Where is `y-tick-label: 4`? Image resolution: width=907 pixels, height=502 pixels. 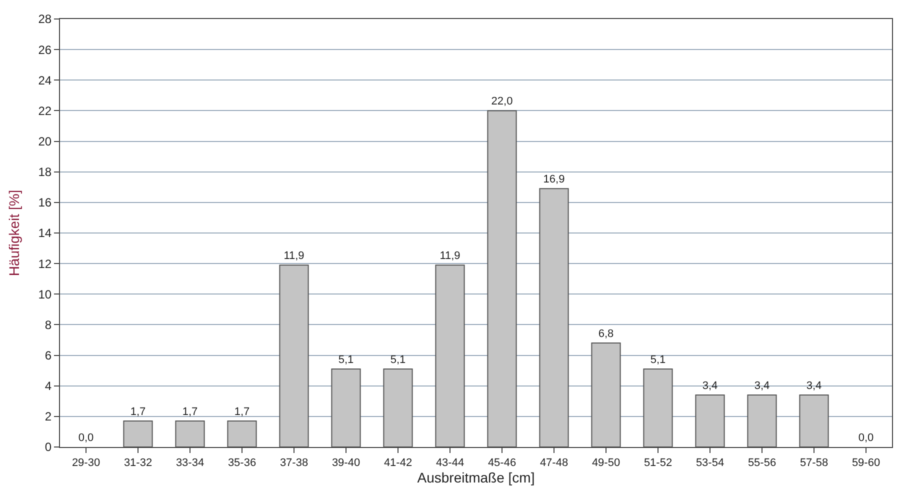 y-tick-label: 4 is located at coordinates (48, 386).